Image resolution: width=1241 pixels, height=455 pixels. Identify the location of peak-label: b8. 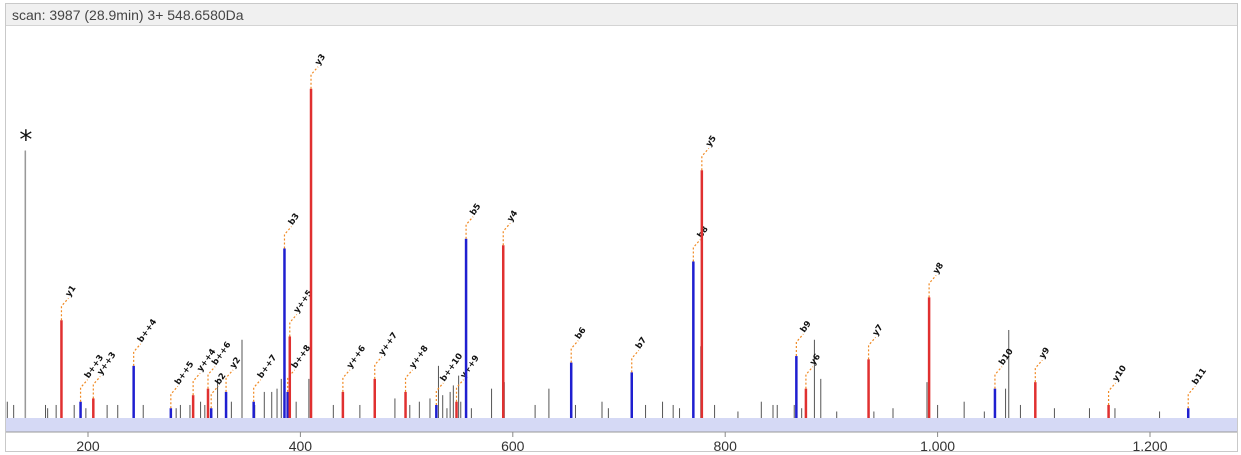
(703, 233).